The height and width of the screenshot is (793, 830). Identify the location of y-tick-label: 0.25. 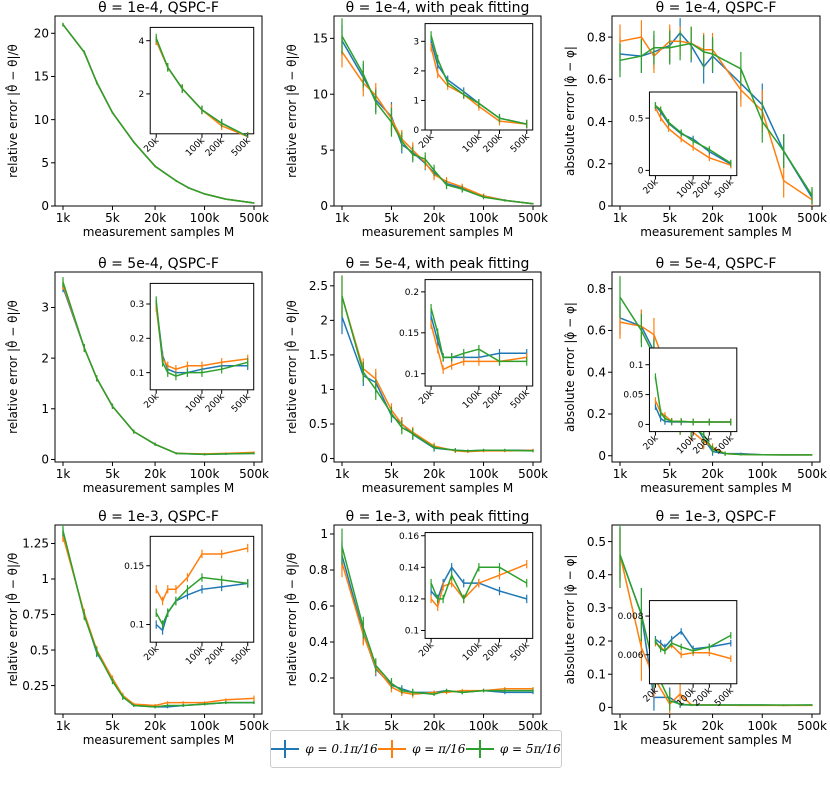
(35, 686).